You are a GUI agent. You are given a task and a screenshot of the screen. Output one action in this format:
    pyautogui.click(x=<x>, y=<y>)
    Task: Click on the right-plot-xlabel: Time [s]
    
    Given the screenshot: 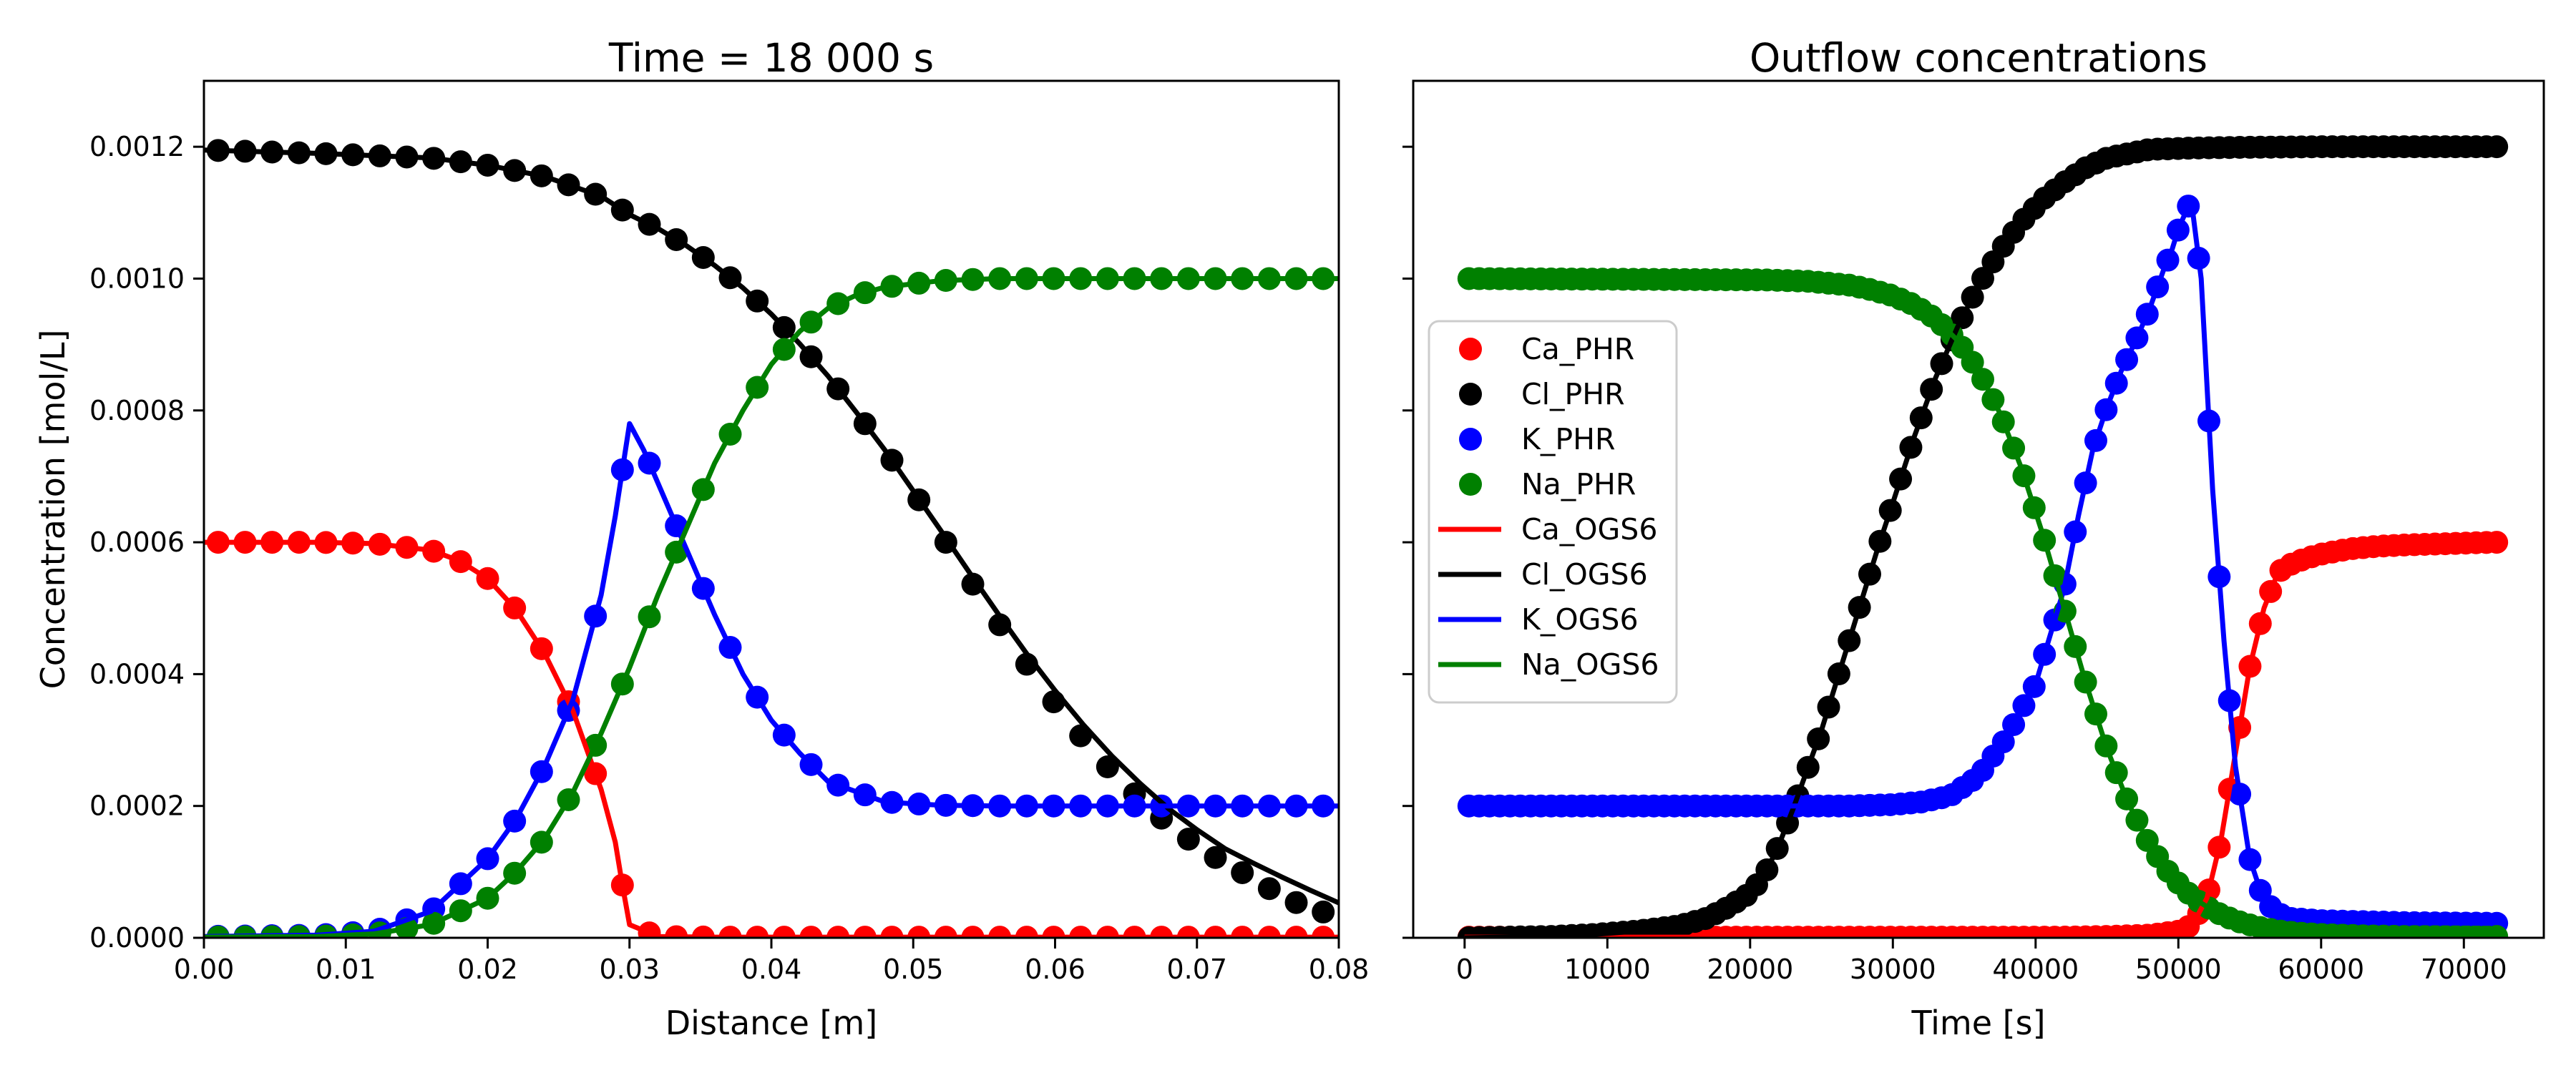 What is the action you would take?
    pyautogui.click(x=1978, y=1023)
    